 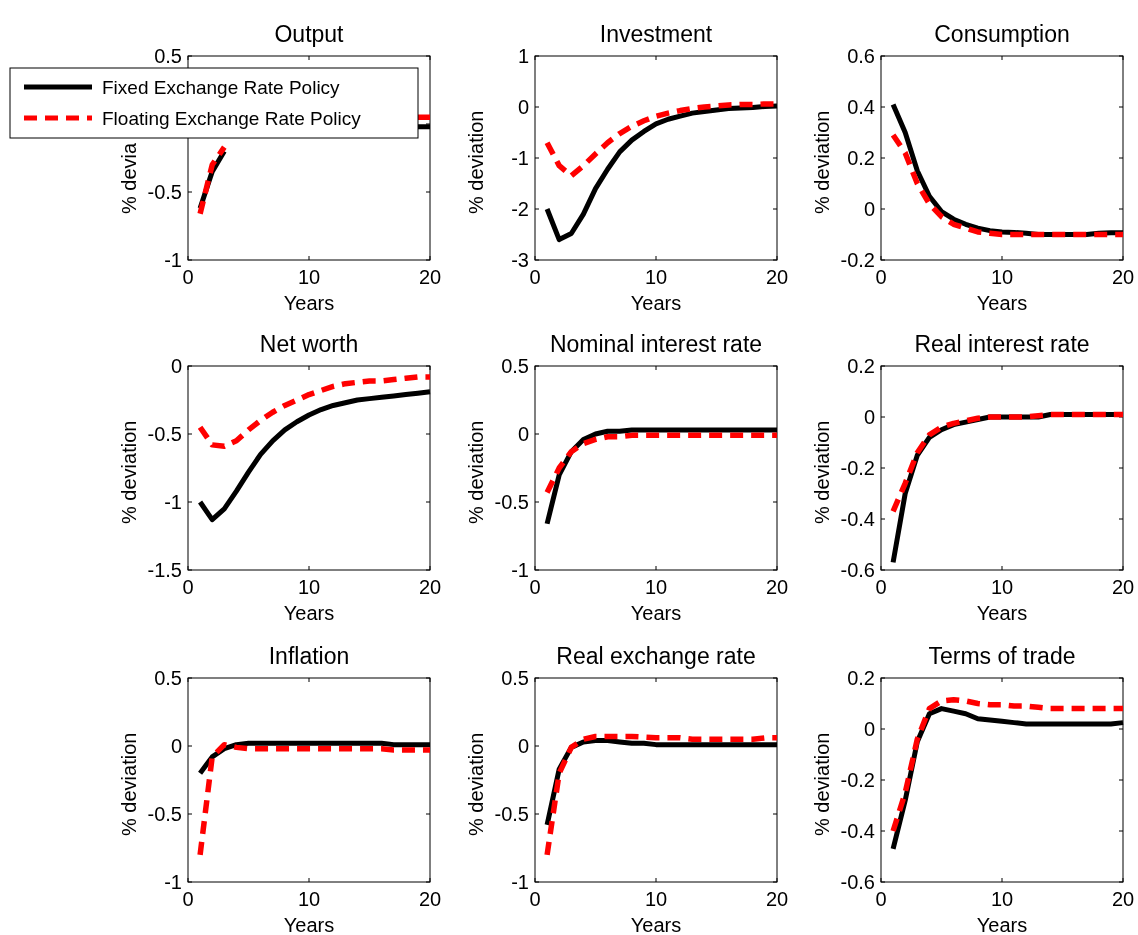 What do you see at coordinates (523, 56) in the screenshot?
I see `y-tick-label: 1` at bounding box center [523, 56].